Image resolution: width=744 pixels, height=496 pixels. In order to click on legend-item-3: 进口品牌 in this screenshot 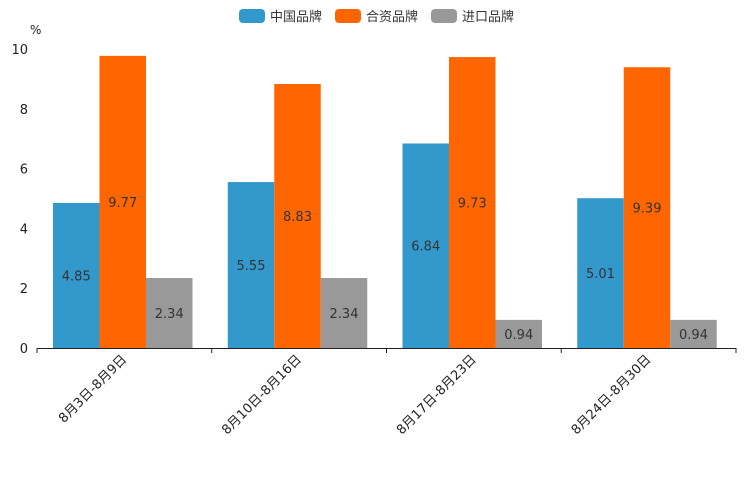, I will do `click(472, 17)`.